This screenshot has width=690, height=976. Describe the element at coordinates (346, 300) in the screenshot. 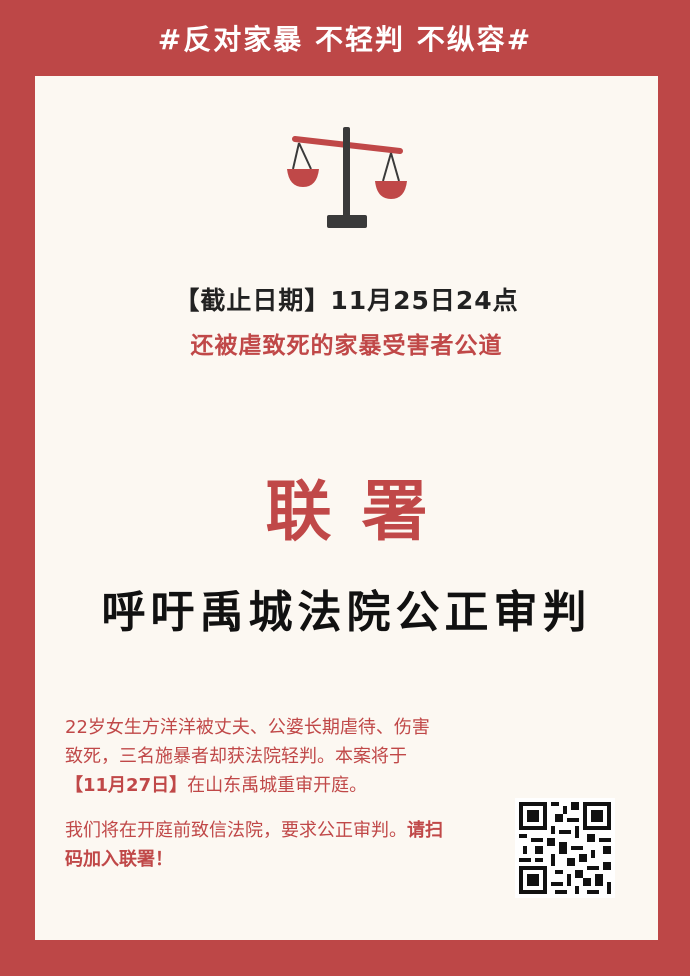

I see `deadline-text: 【截止日期】11月25日24点` at that location.